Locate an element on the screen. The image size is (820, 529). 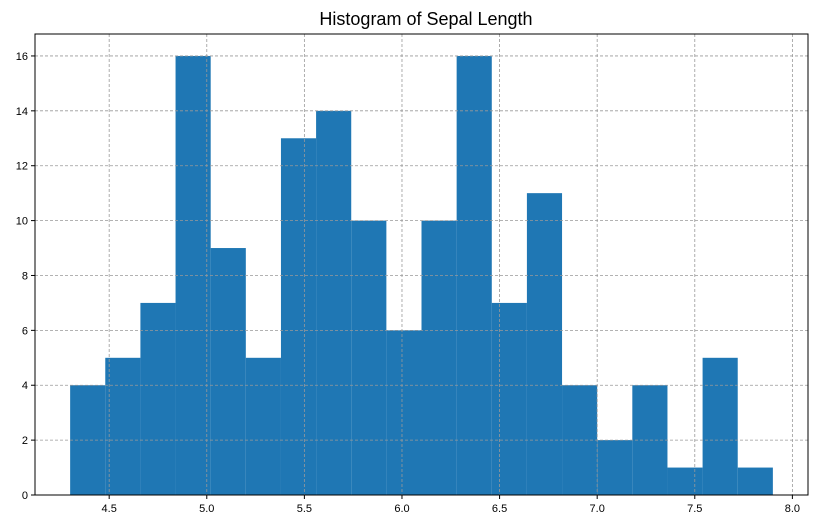
y-tick-label: 0 is located at coordinates (25, 496).